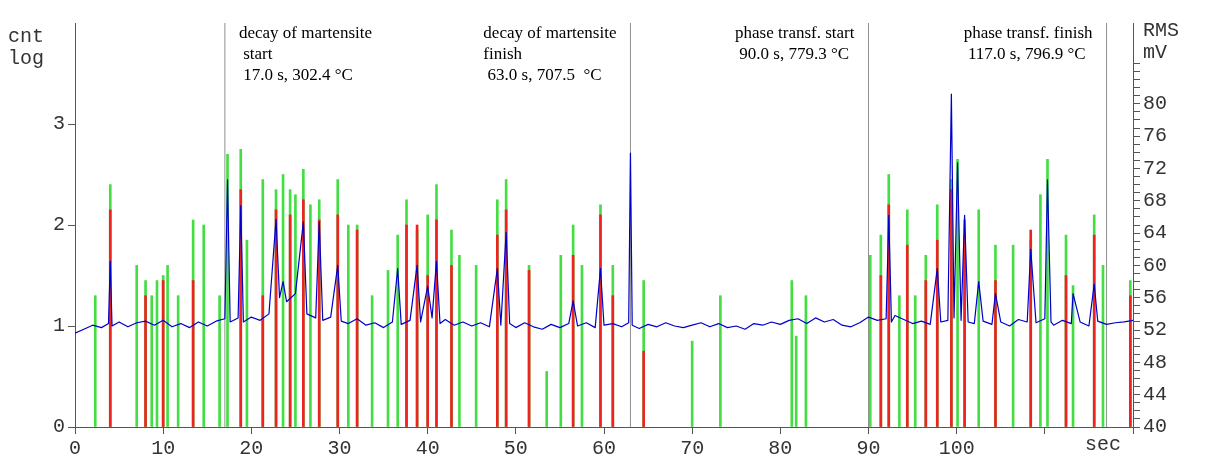  What do you see at coordinates (251, 449) in the screenshot?
I see `x-tick-label: 20` at bounding box center [251, 449].